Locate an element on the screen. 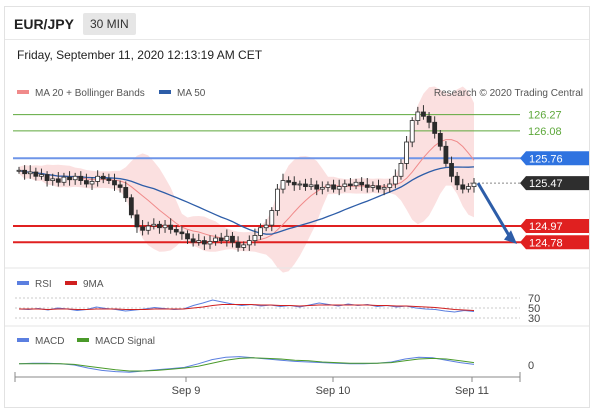 This screenshot has width=593, height=412. legend-label: RSI is located at coordinates (43, 284).